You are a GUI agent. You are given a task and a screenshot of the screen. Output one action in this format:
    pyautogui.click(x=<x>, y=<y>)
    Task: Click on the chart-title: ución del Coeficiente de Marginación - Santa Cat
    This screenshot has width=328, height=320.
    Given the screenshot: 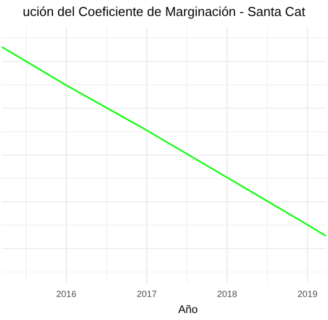 What is the action you would take?
    pyautogui.click(x=164, y=11)
    